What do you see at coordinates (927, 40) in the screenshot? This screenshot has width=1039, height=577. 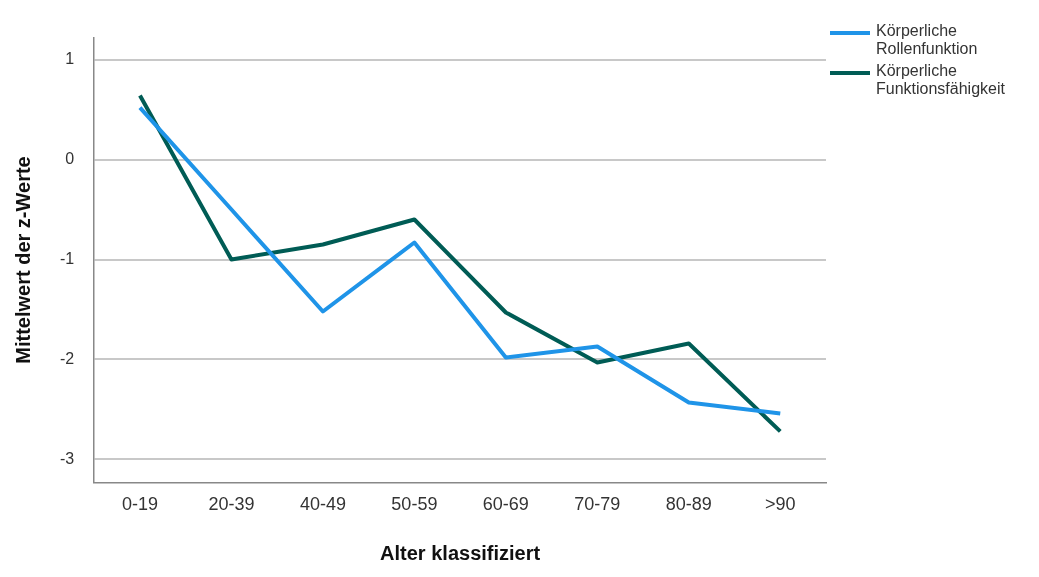 I see `legend-label: Körperliche Rollenfunktion` at bounding box center [927, 40].